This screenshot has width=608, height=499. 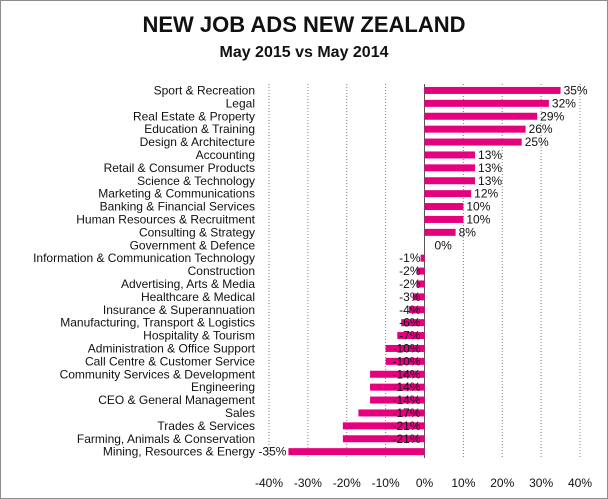 What do you see at coordinates (198, 297) in the screenshot?
I see `category-label: Healthcare & Medical` at bounding box center [198, 297].